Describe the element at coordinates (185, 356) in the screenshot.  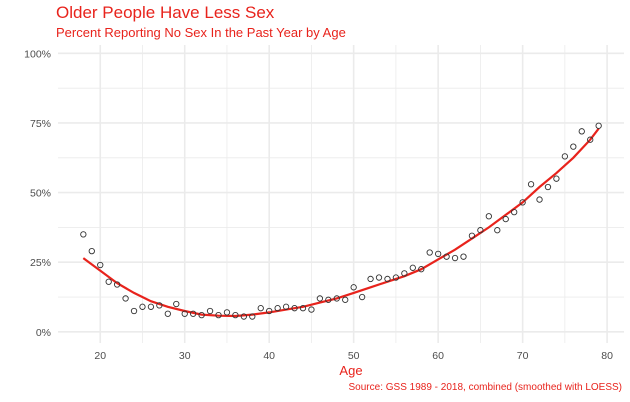
I see `x-tick-label: 30` at that location.